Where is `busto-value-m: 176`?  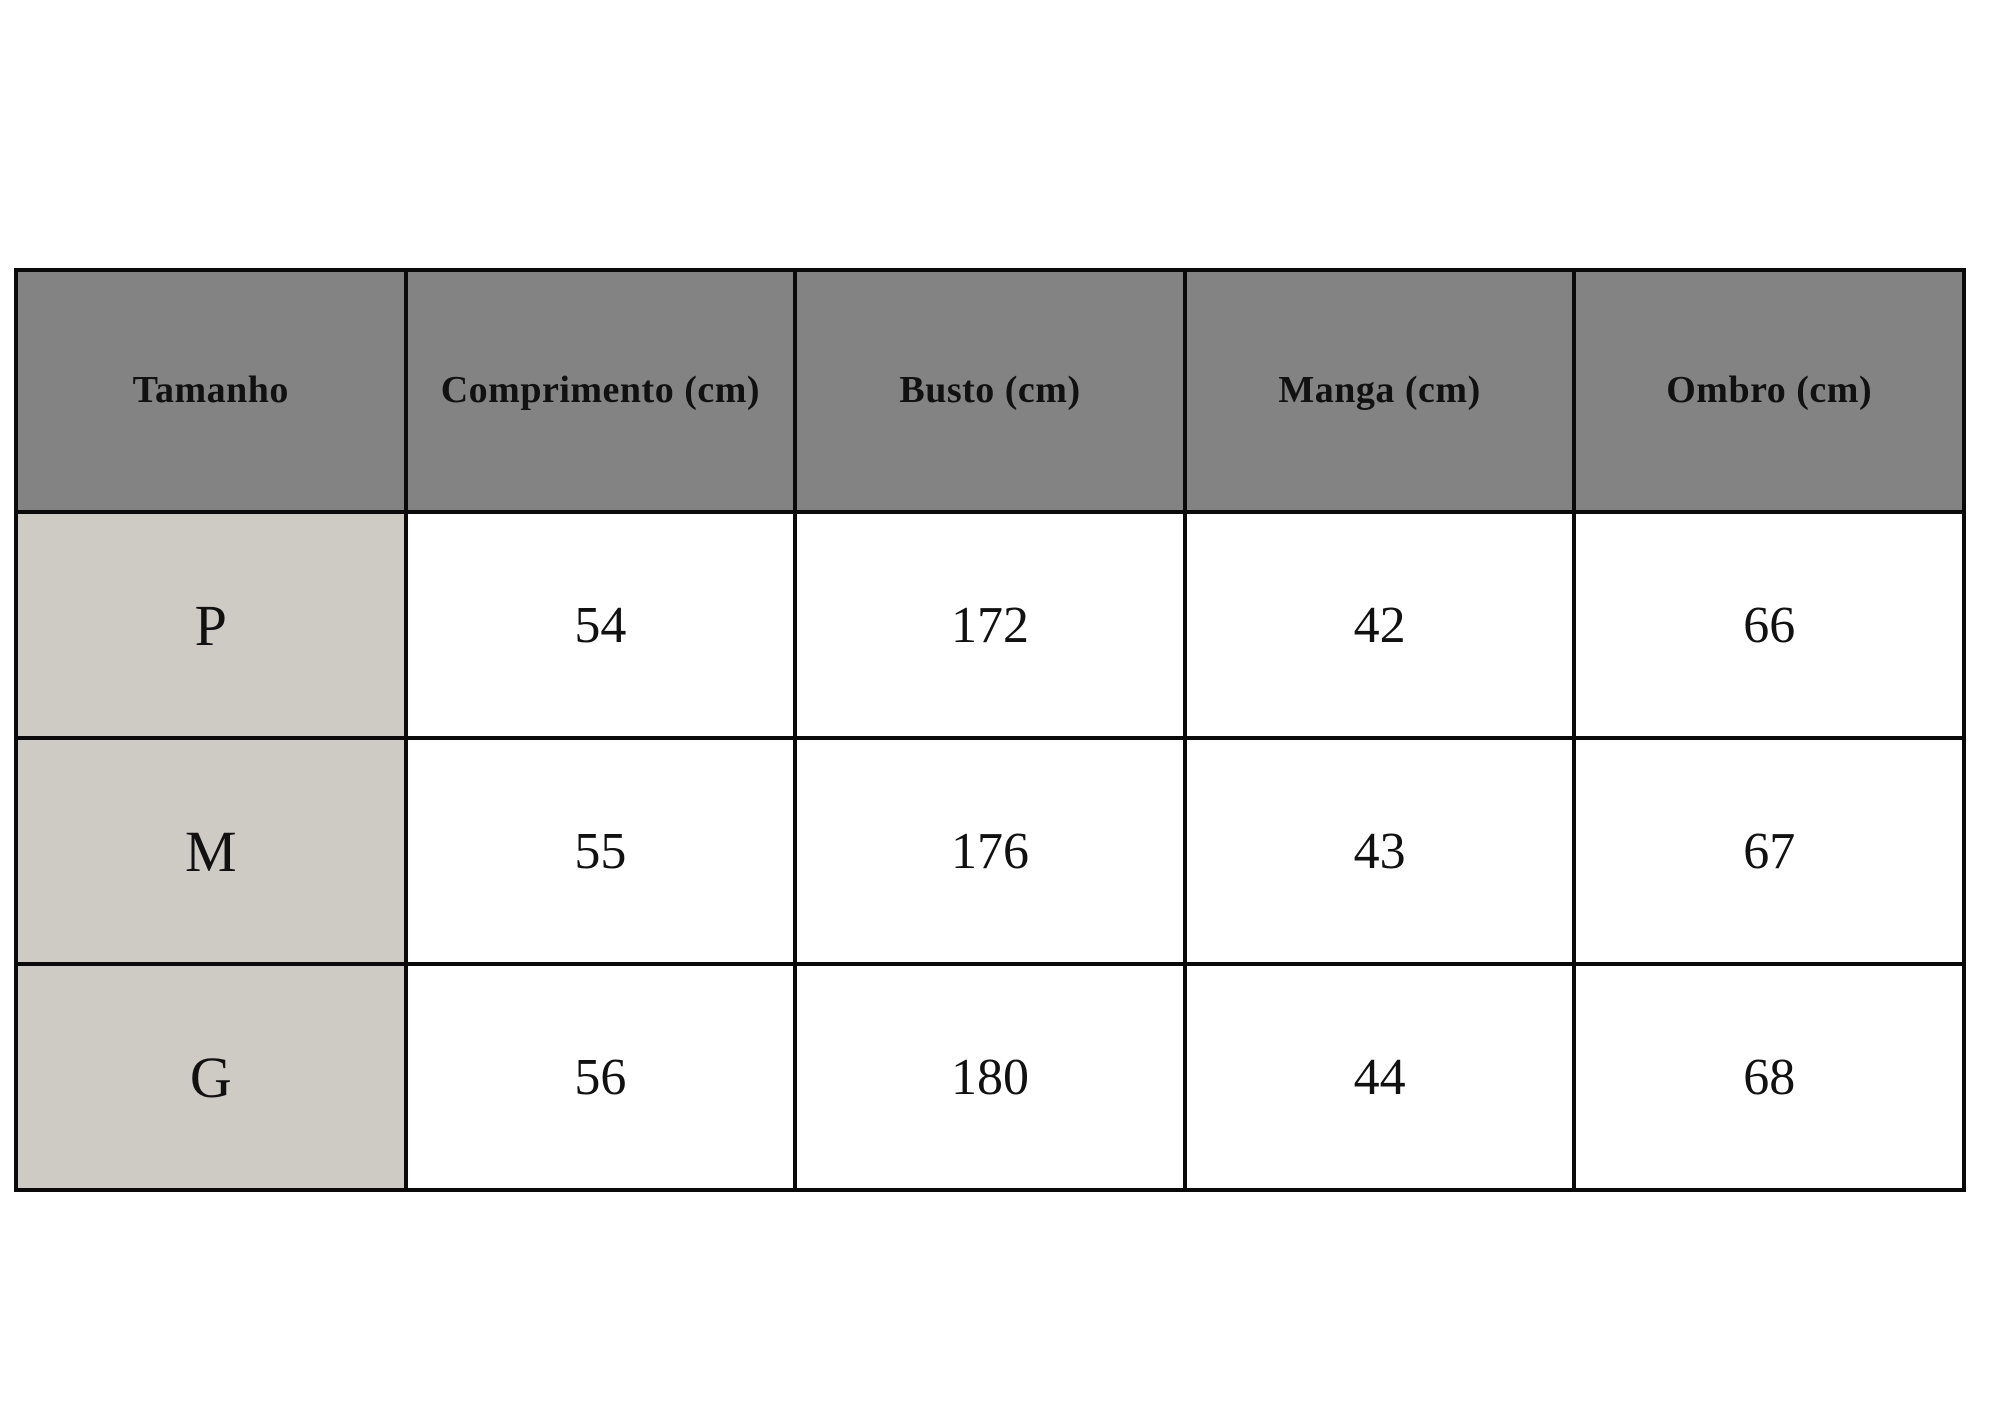
busto-value-m: 176 is located at coordinates (990, 851).